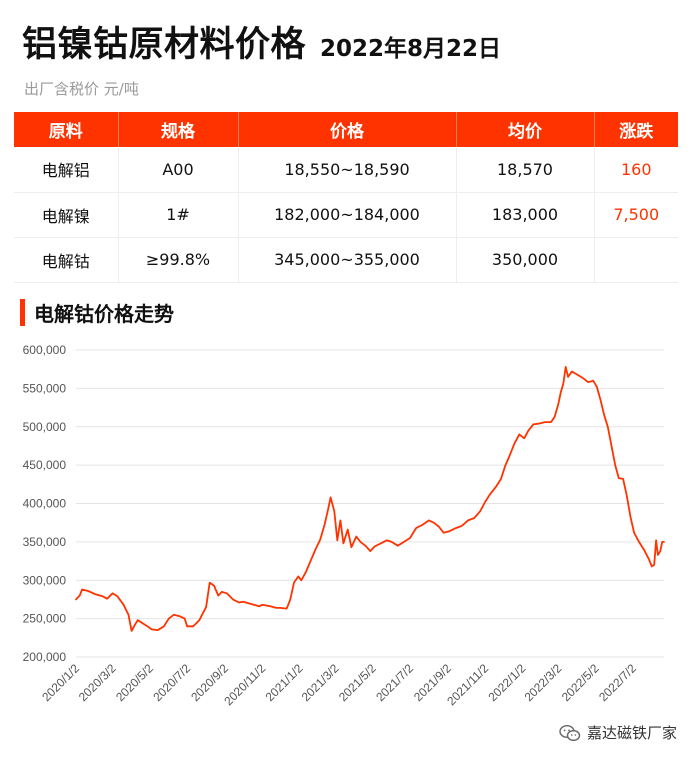 This screenshot has width=695, height=765. Describe the element at coordinates (636, 129) in the screenshot. I see `column-header-change: 涨跌` at that location.